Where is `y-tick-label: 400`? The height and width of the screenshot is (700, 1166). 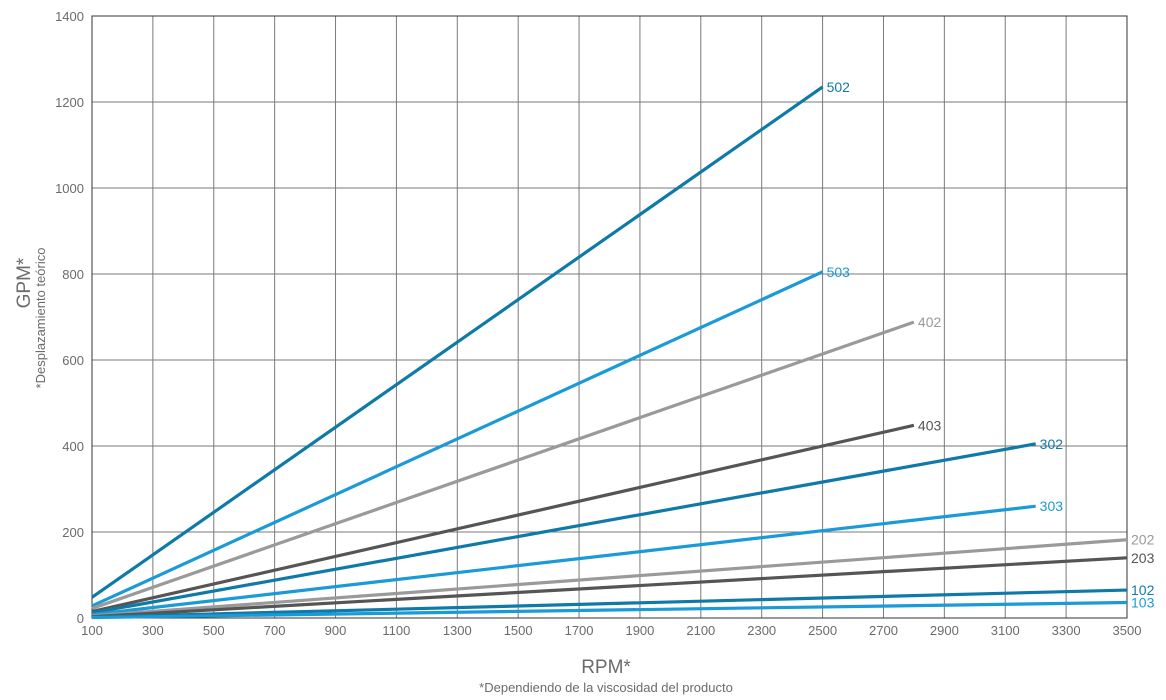
y-tick-label: 400 is located at coordinates (73, 446).